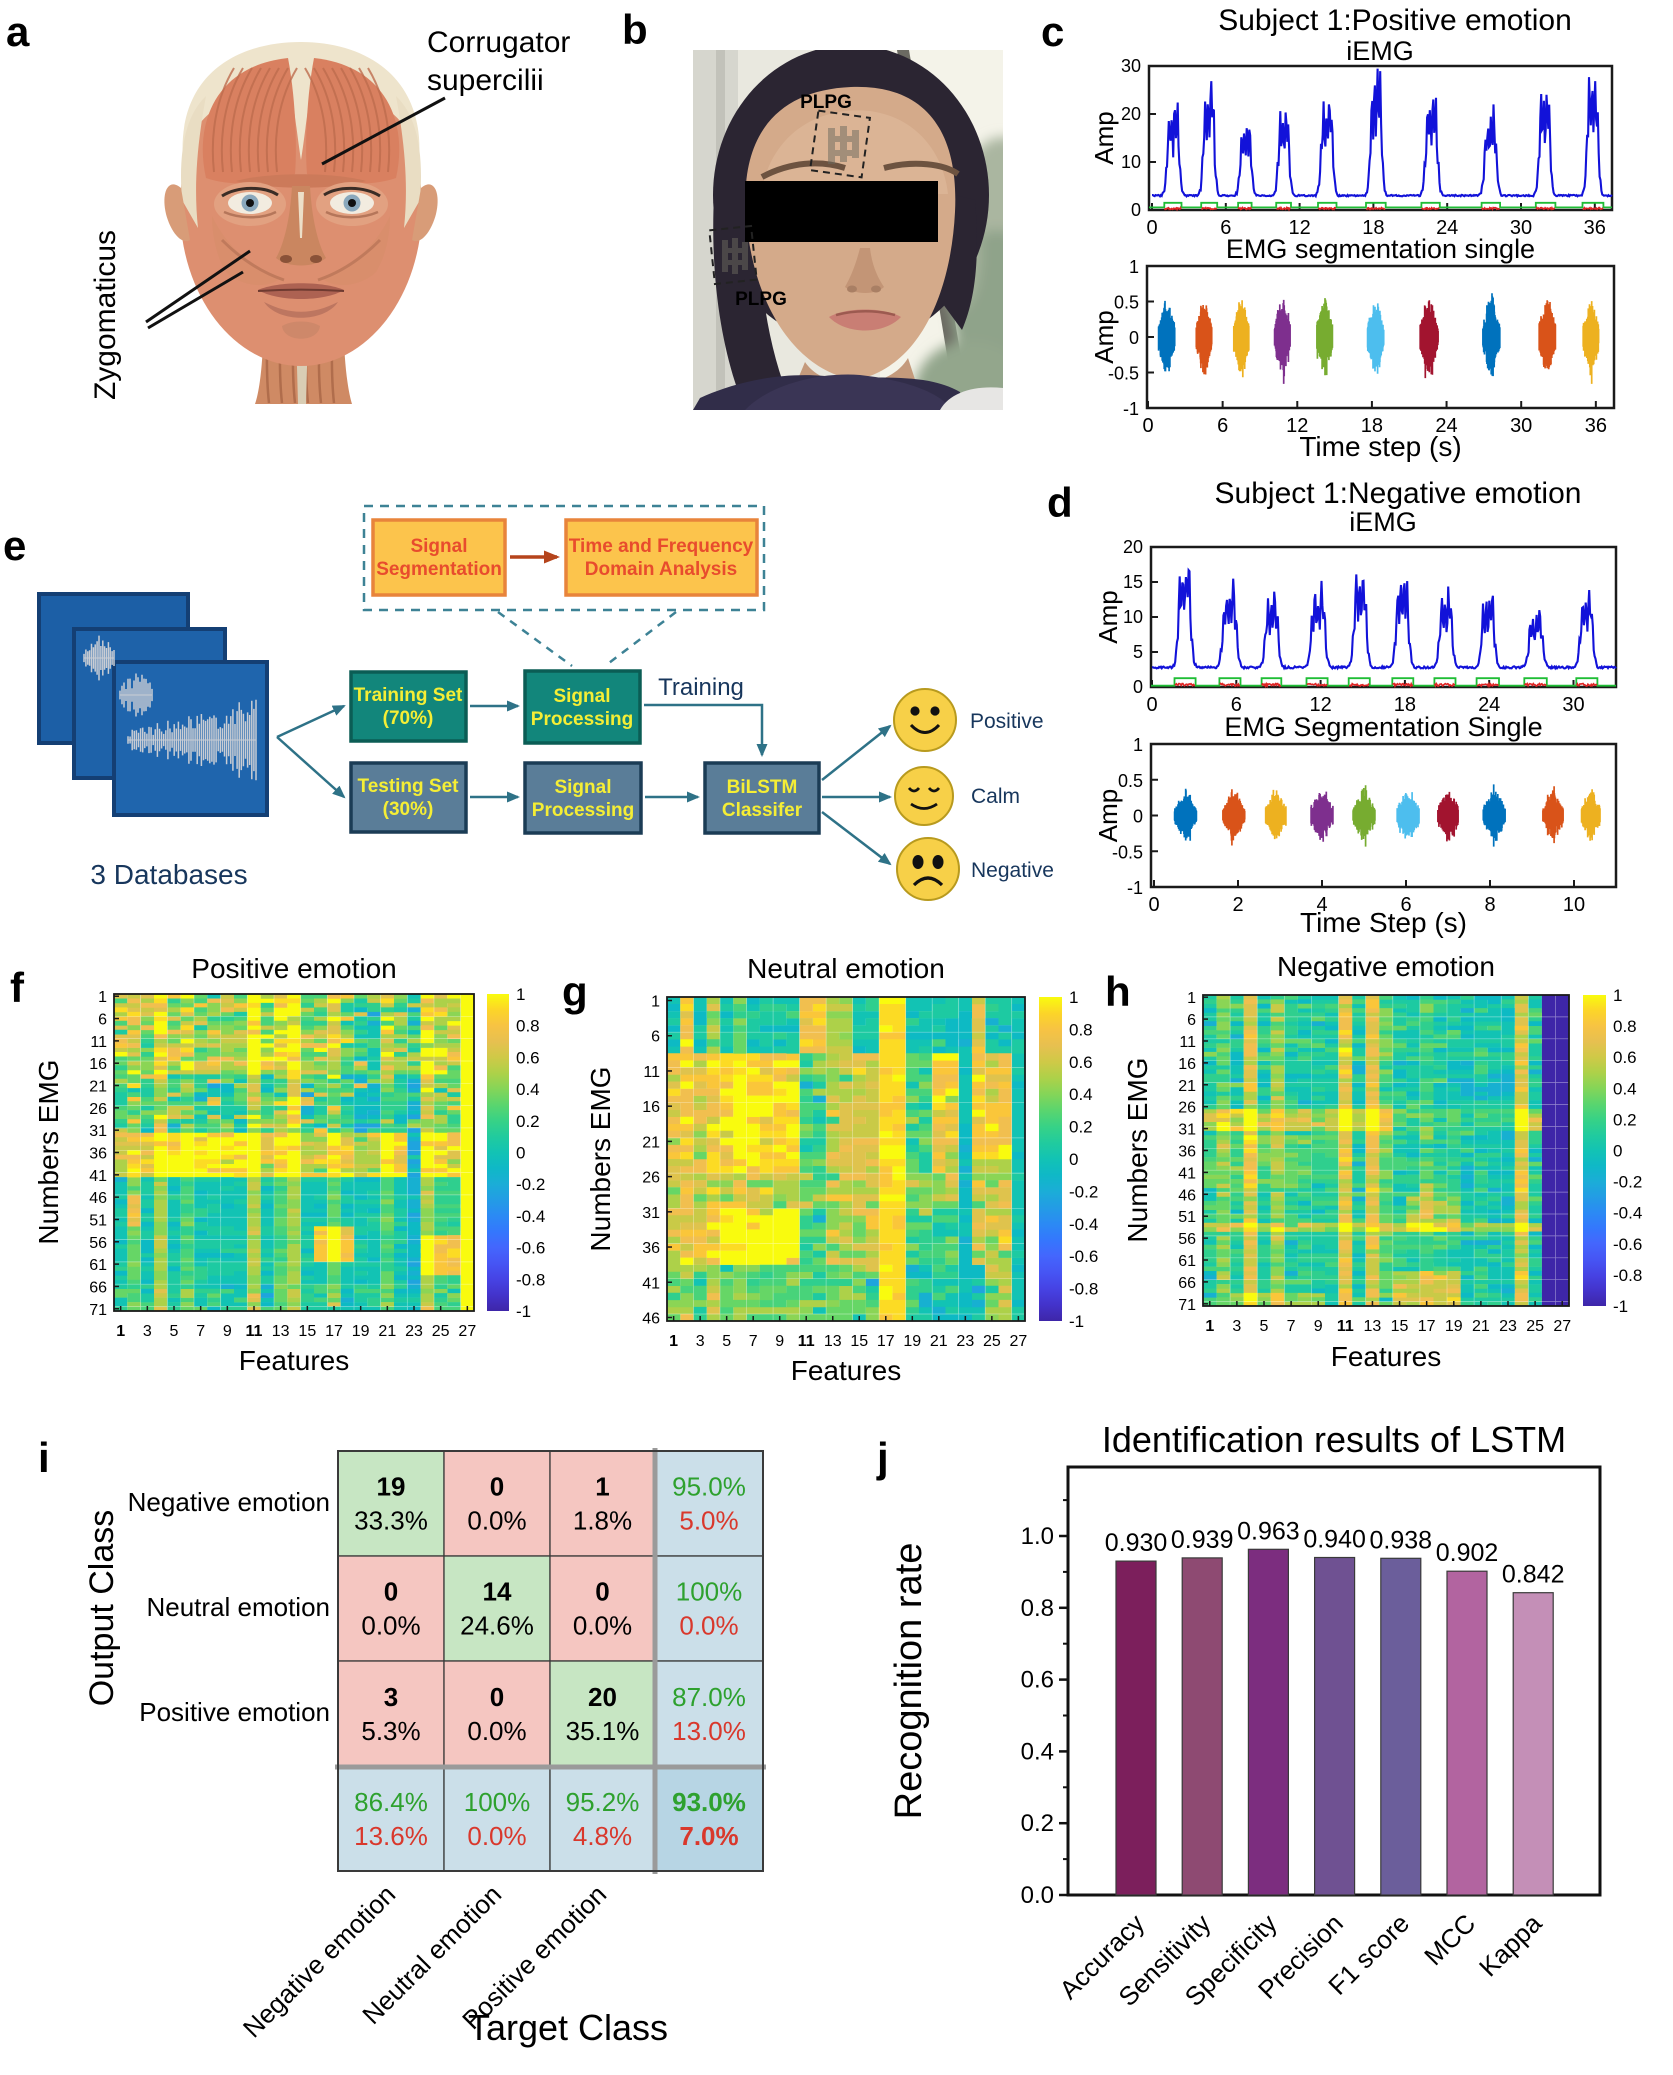 The image size is (1673, 2075). I want to click on svg-text: d, so click(1060, 502).